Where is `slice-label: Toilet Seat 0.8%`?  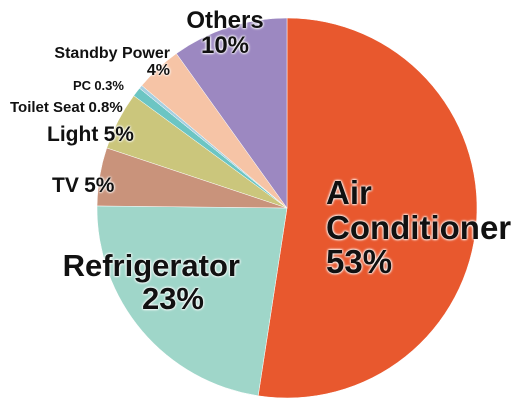 slice-label: Toilet Seat 0.8% is located at coordinates (66, 108).